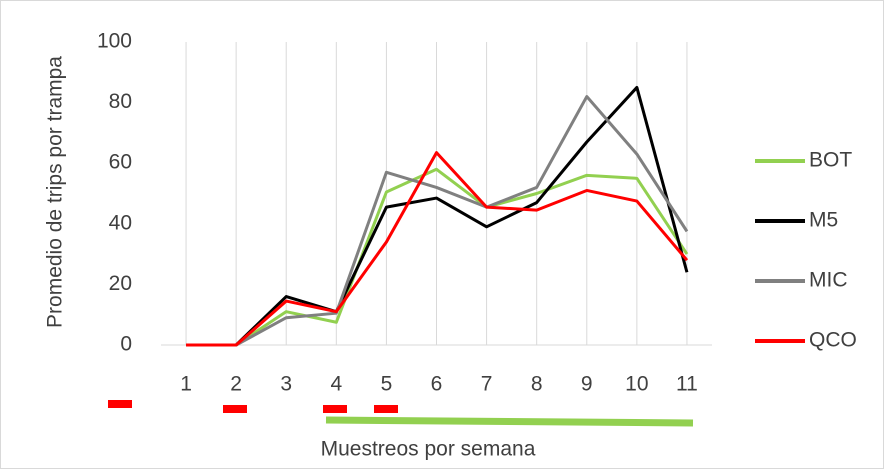 The image size is (884, 469). What do you see at coordinates (336, 384) in the screenshot?
I see `x-tick-label: 4` at bounding box center [336, 384].